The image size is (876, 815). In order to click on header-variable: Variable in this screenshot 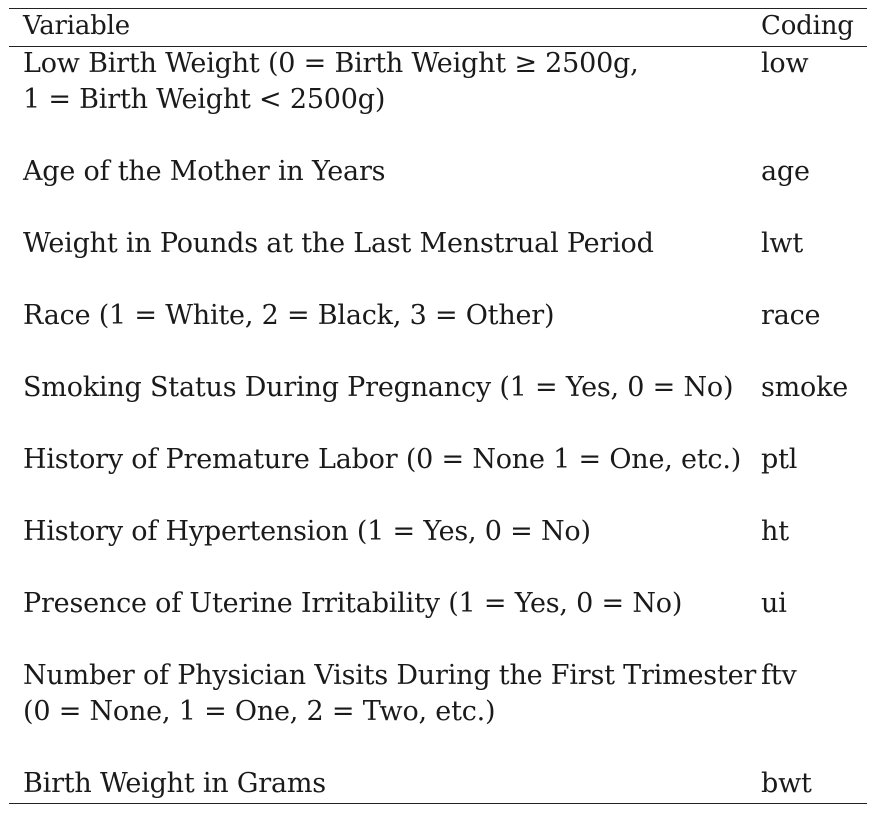, I will do `click(76, 26)`.